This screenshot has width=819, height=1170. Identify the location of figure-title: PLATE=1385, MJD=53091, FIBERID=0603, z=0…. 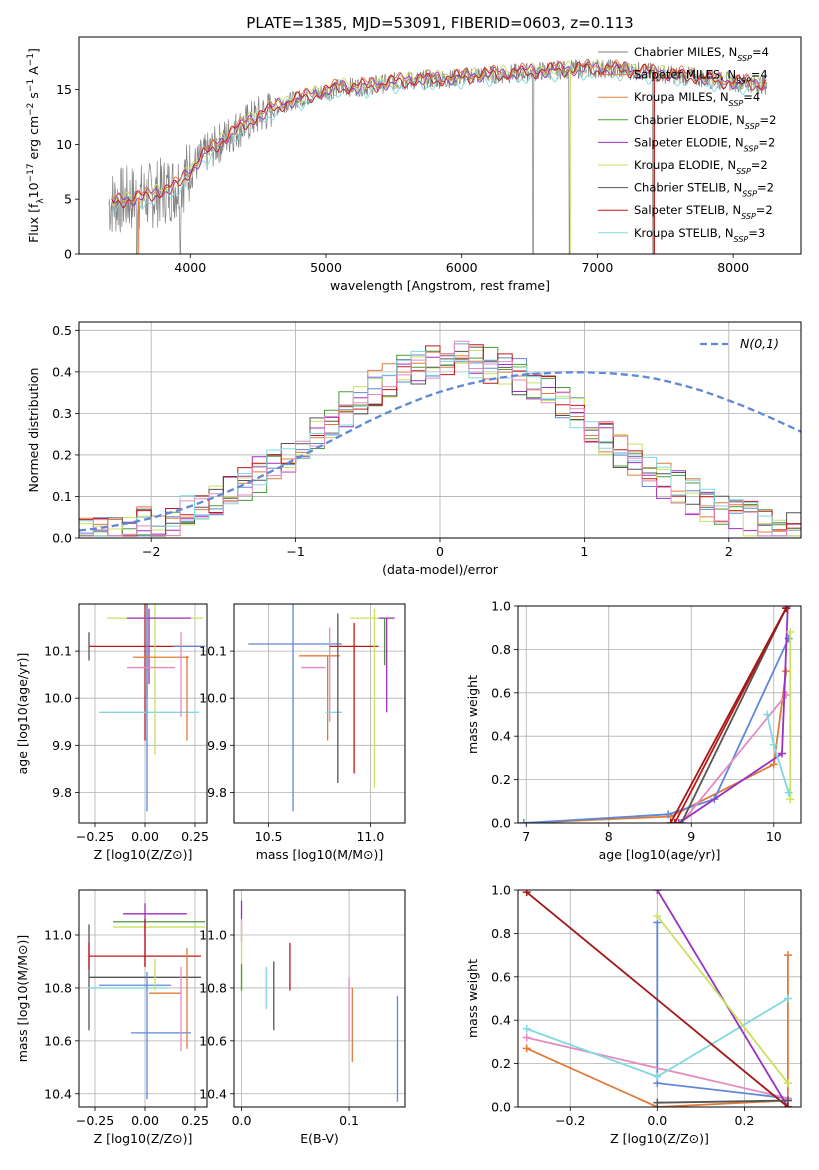
(439, 23).